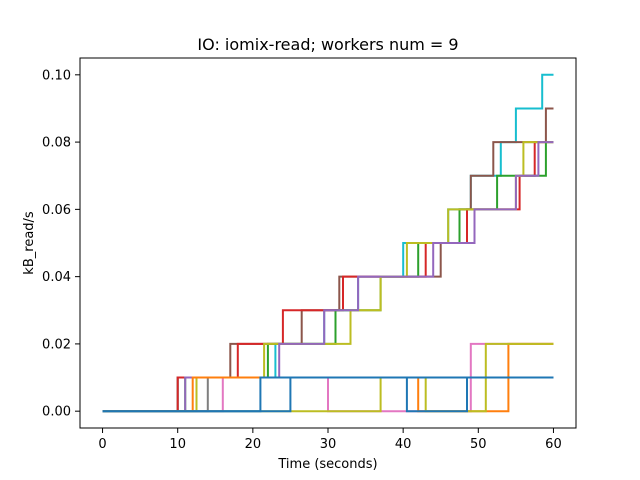 This screenshot has height=480, width=640. What do you see at coordinates (102, 444) in the screenshot?
I see `x-tick-label: 0` at bounding box center [102, 444].